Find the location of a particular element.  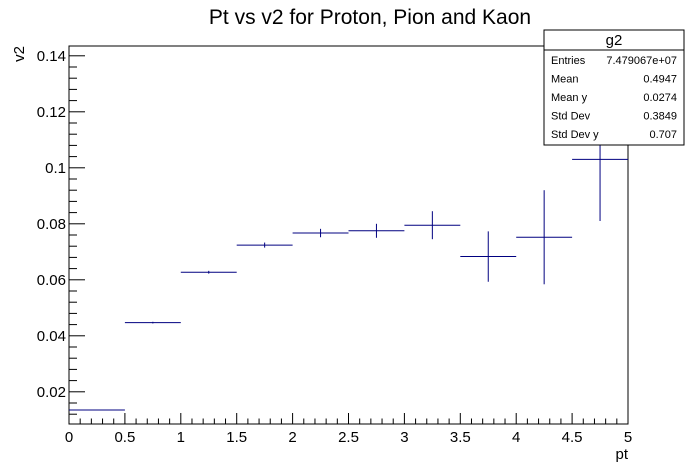

x-tick-label: 3 is located at coordinates (404, 437).